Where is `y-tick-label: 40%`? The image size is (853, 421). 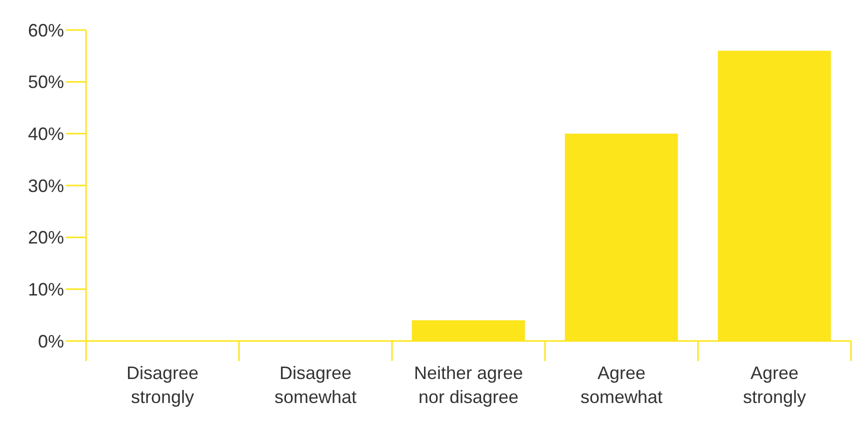
y-tick-label: 40% is located at coordinates (46, 134).